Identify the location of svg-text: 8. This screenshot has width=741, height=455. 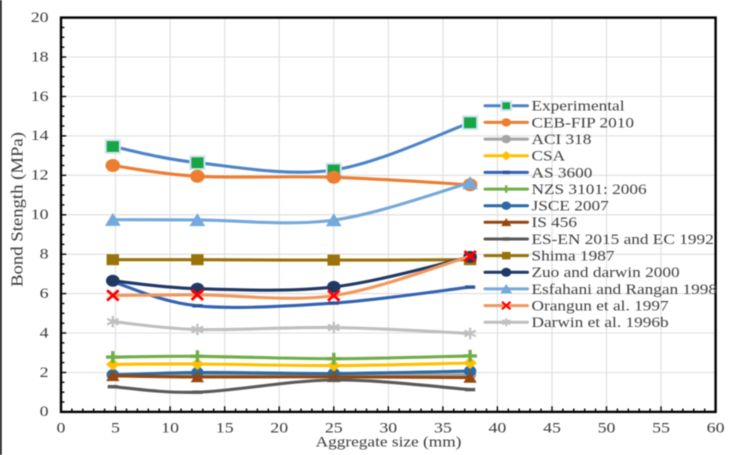
(44, 254).